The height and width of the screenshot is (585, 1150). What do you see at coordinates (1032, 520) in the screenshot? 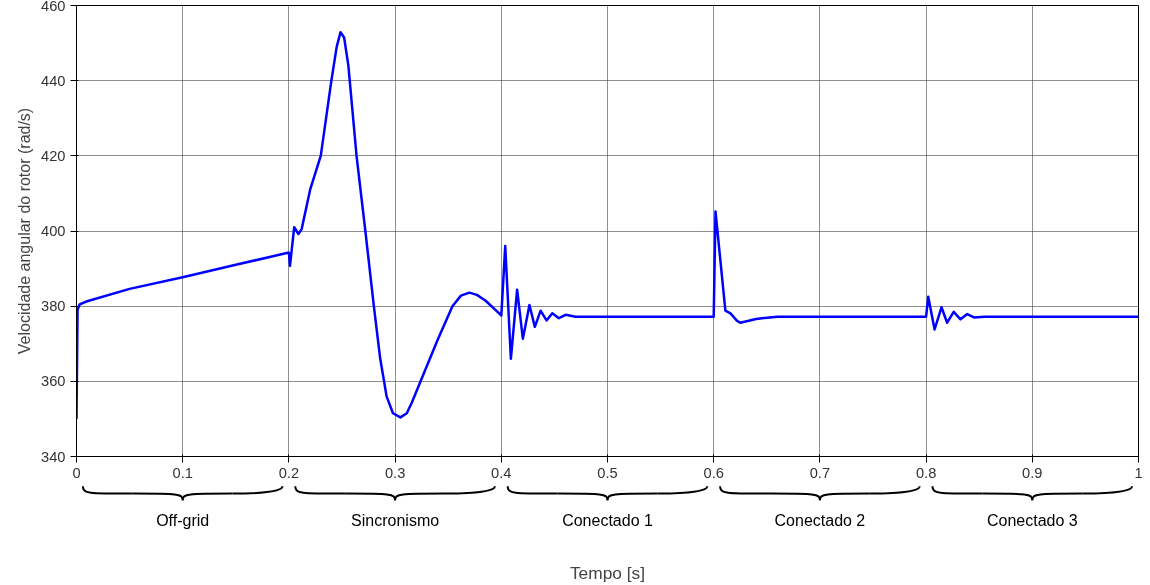
I see `text: Conectado 3` at bounding box center [1032, 520].